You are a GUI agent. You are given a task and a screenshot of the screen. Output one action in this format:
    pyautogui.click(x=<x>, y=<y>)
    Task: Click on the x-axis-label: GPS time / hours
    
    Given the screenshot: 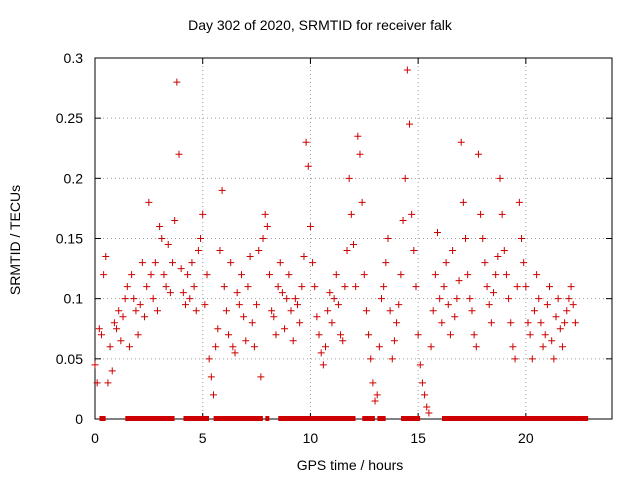 What is the action you would take?
    pyautogui.click(x=350, y=465)
    